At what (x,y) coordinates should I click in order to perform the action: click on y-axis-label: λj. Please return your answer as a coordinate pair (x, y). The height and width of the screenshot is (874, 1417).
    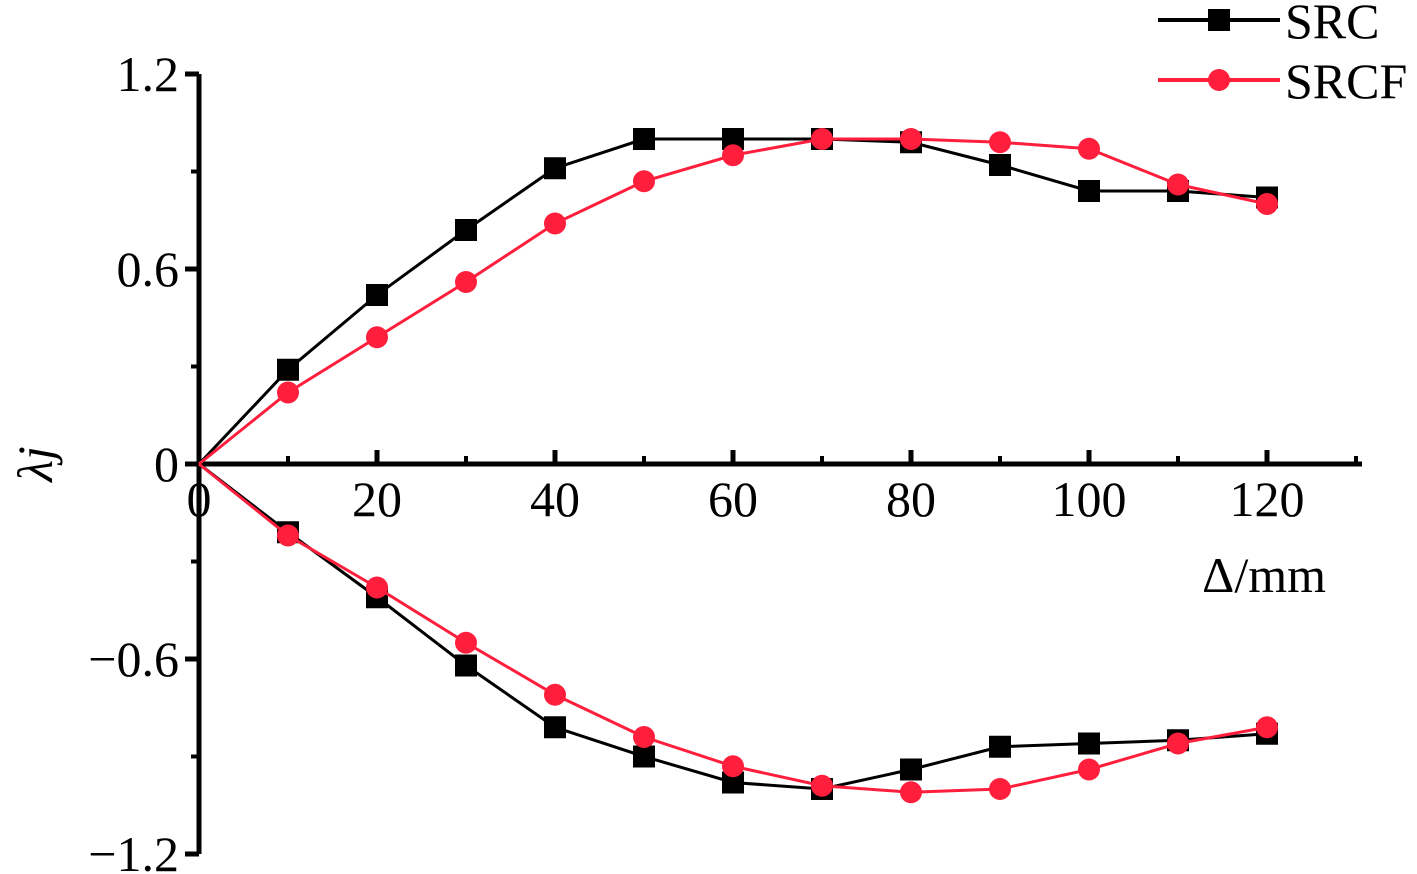
    Looking at the image, I should click on (35, 465).